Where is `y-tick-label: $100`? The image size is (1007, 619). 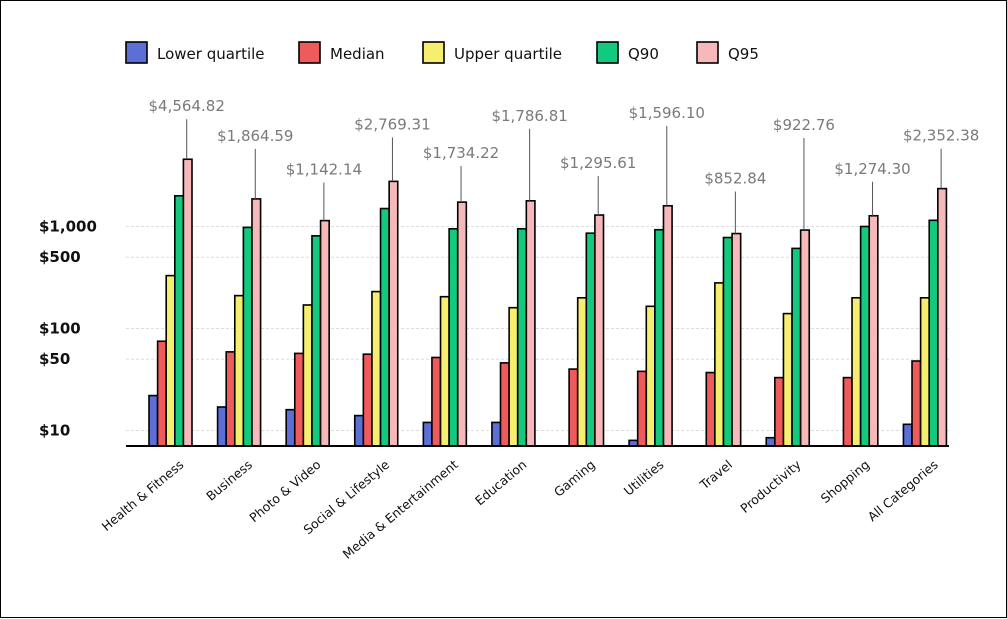
y-tick-label: $100 is located at coordinates (60, 329).